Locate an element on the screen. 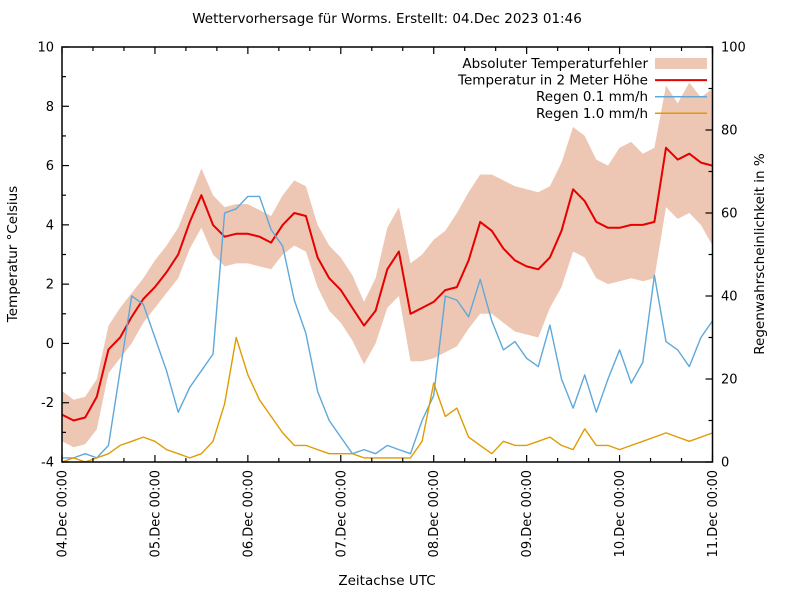 The height and width of the screenshot is (600, 800). x-tick-label: 05.Dec 00:00 is located at coordinates (155, 513).